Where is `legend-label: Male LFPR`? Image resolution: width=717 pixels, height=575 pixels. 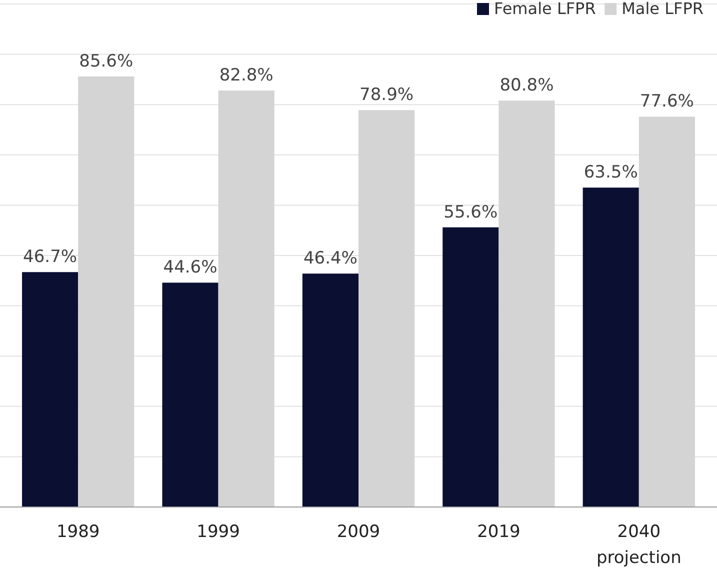 legend-label: Male LFPR is located at coordinates (663, 9).